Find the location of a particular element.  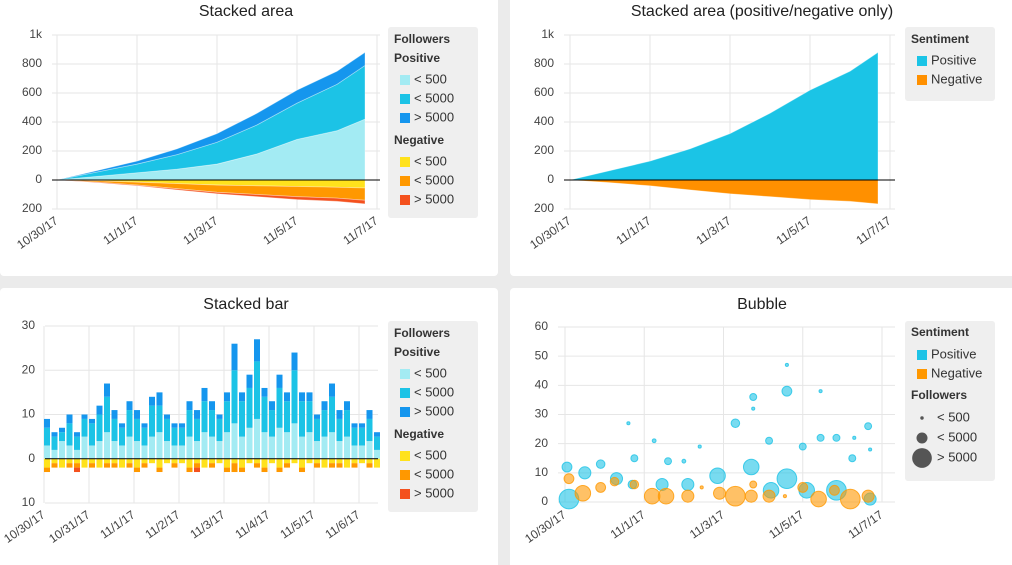

y-tick-label: 40 is located at coordinates (542, 385).